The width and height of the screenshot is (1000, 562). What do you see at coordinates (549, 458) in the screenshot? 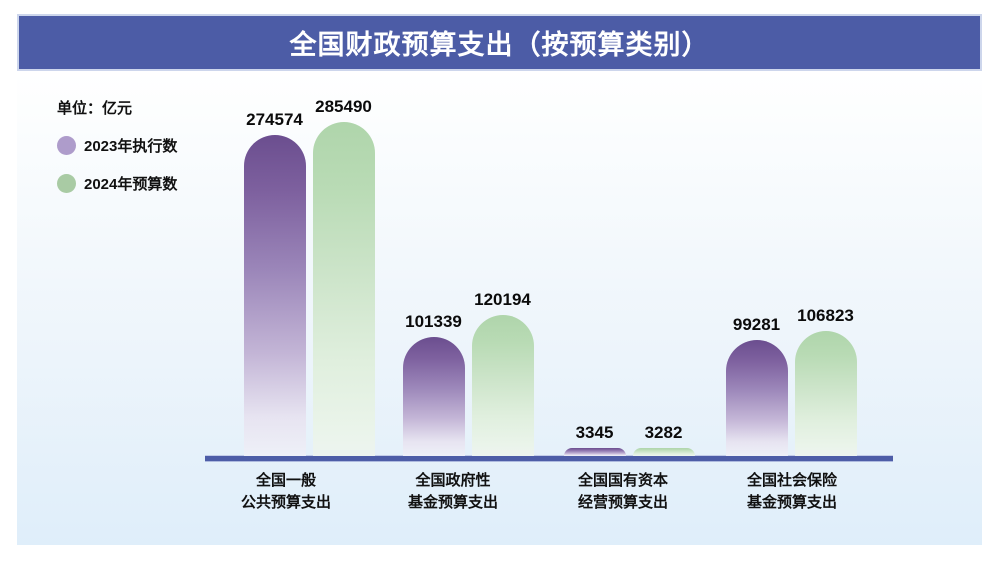
I see `x-axis-line` at bounding box center [549, 458].